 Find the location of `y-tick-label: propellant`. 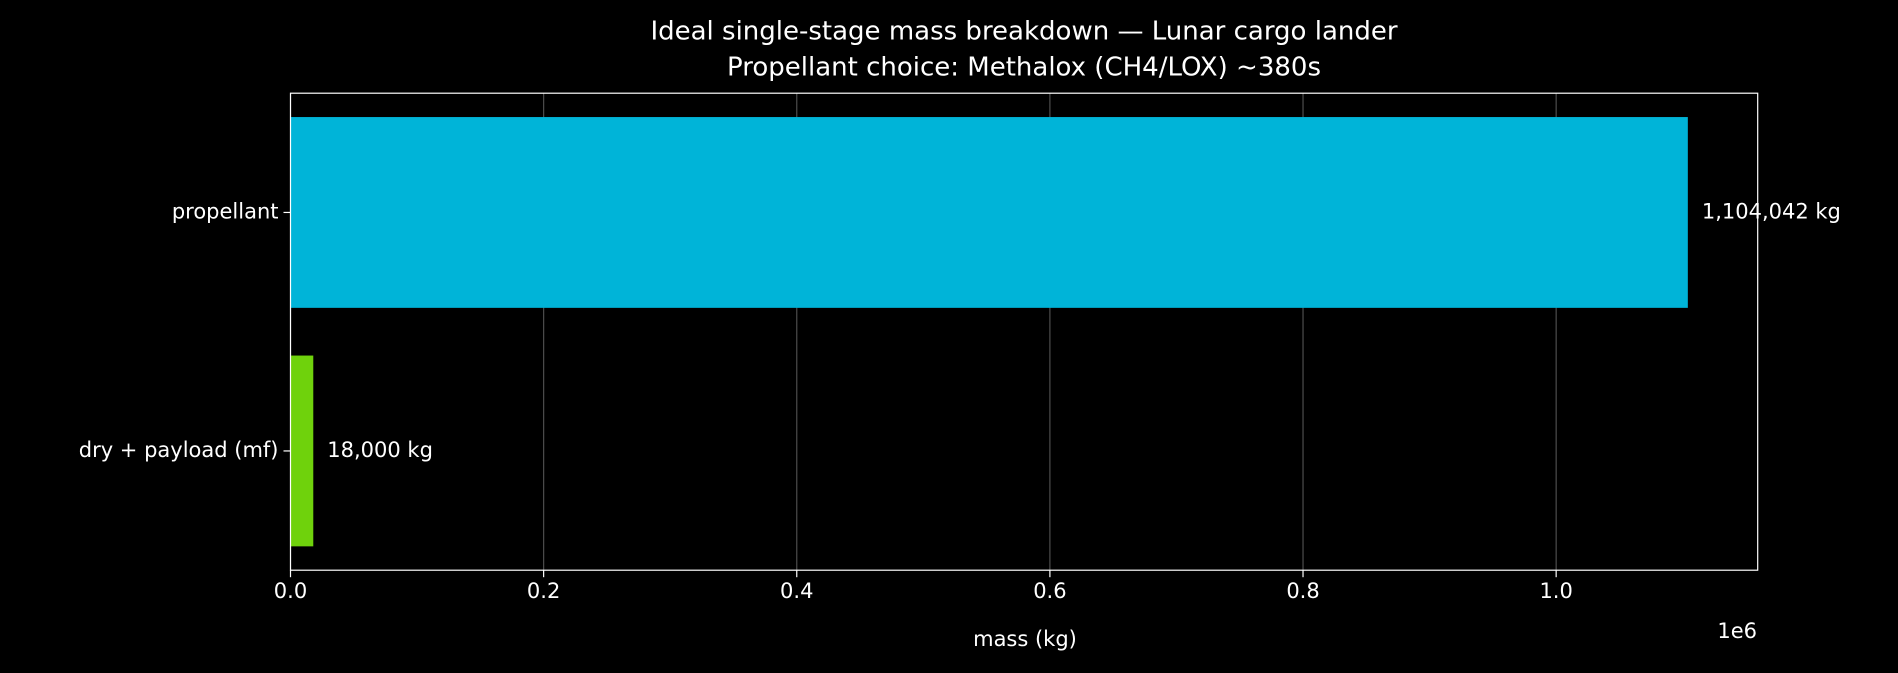

y-tick-label: propellant is located at coordinates (225, 211).